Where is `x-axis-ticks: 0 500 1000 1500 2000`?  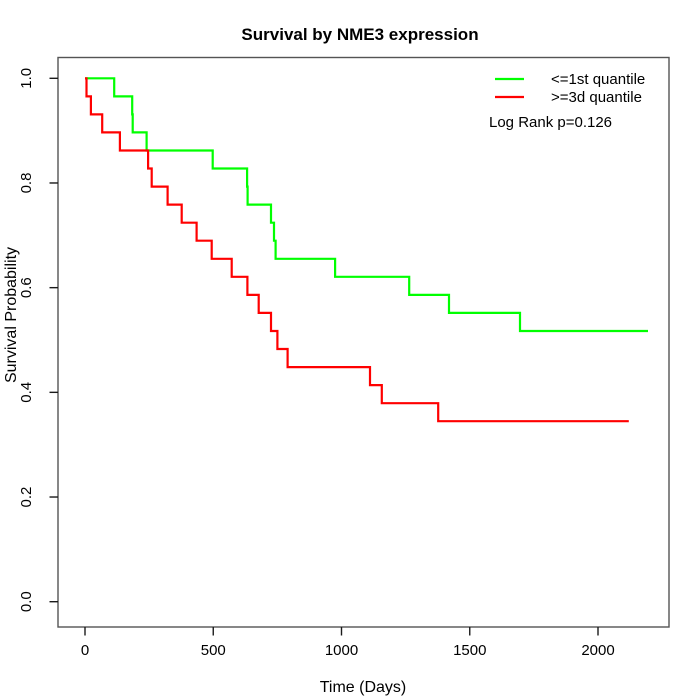
x-axis-ticks: 0 500 1000 1500 2000 is located at coordinates (348, 643).